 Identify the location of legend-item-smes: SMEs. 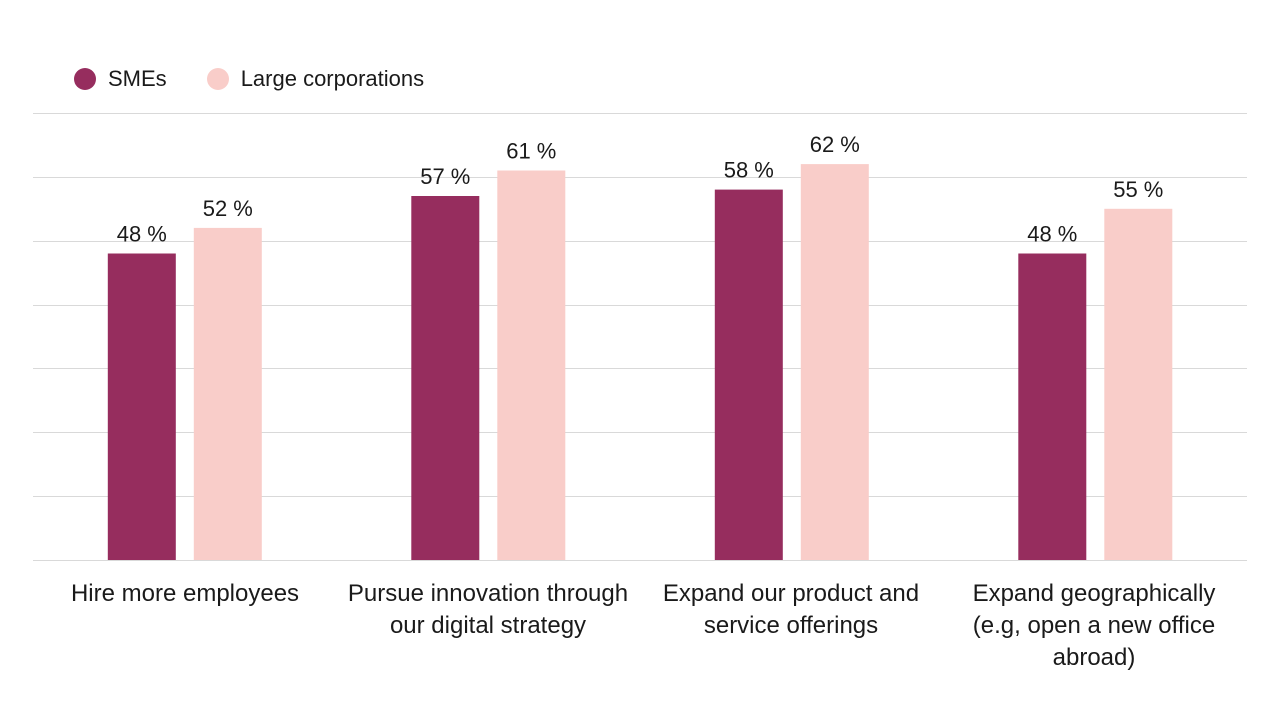
(120, 79).